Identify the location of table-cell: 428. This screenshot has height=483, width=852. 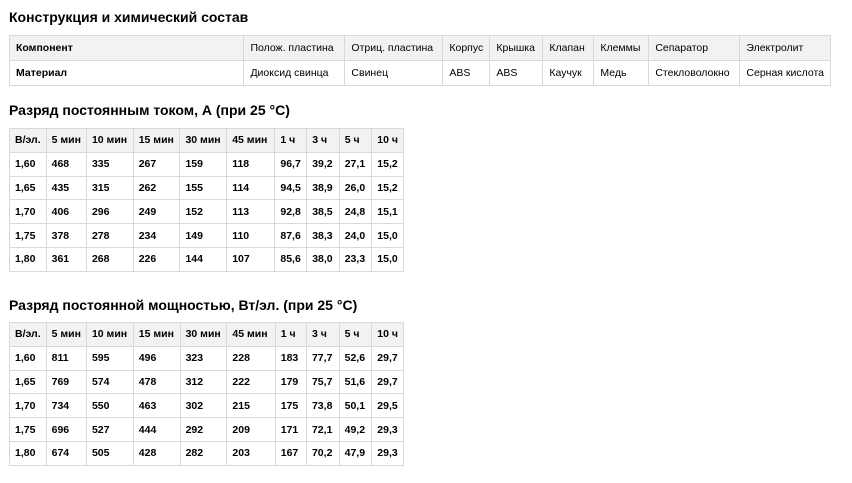
(156, 453).